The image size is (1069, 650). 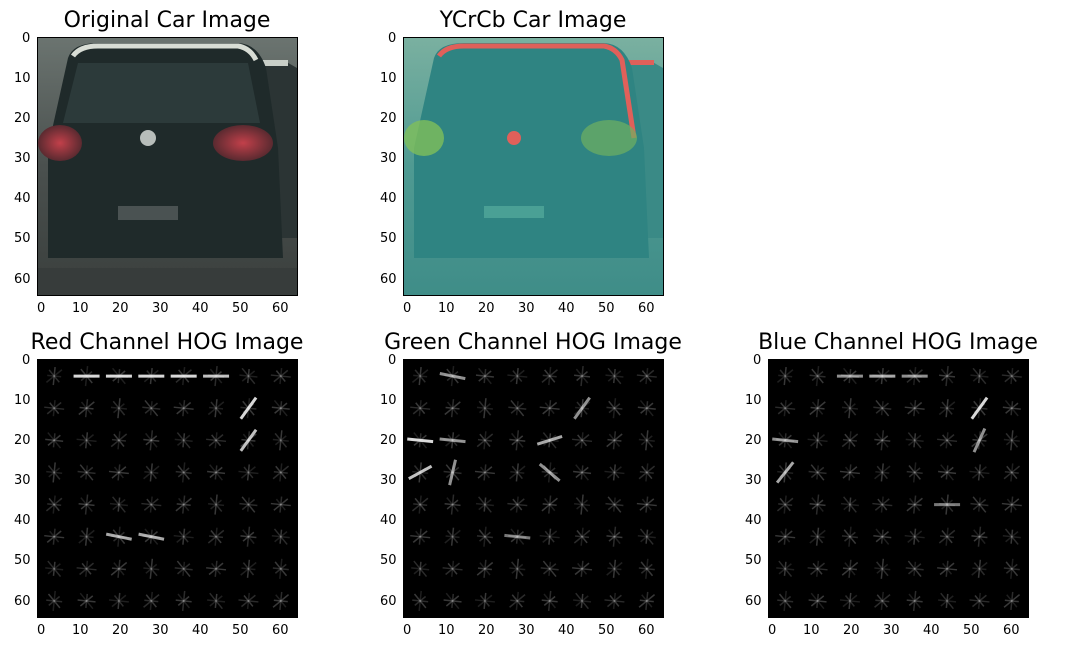 I want to click on ytick-label: 0, so click(x=392, y=360).